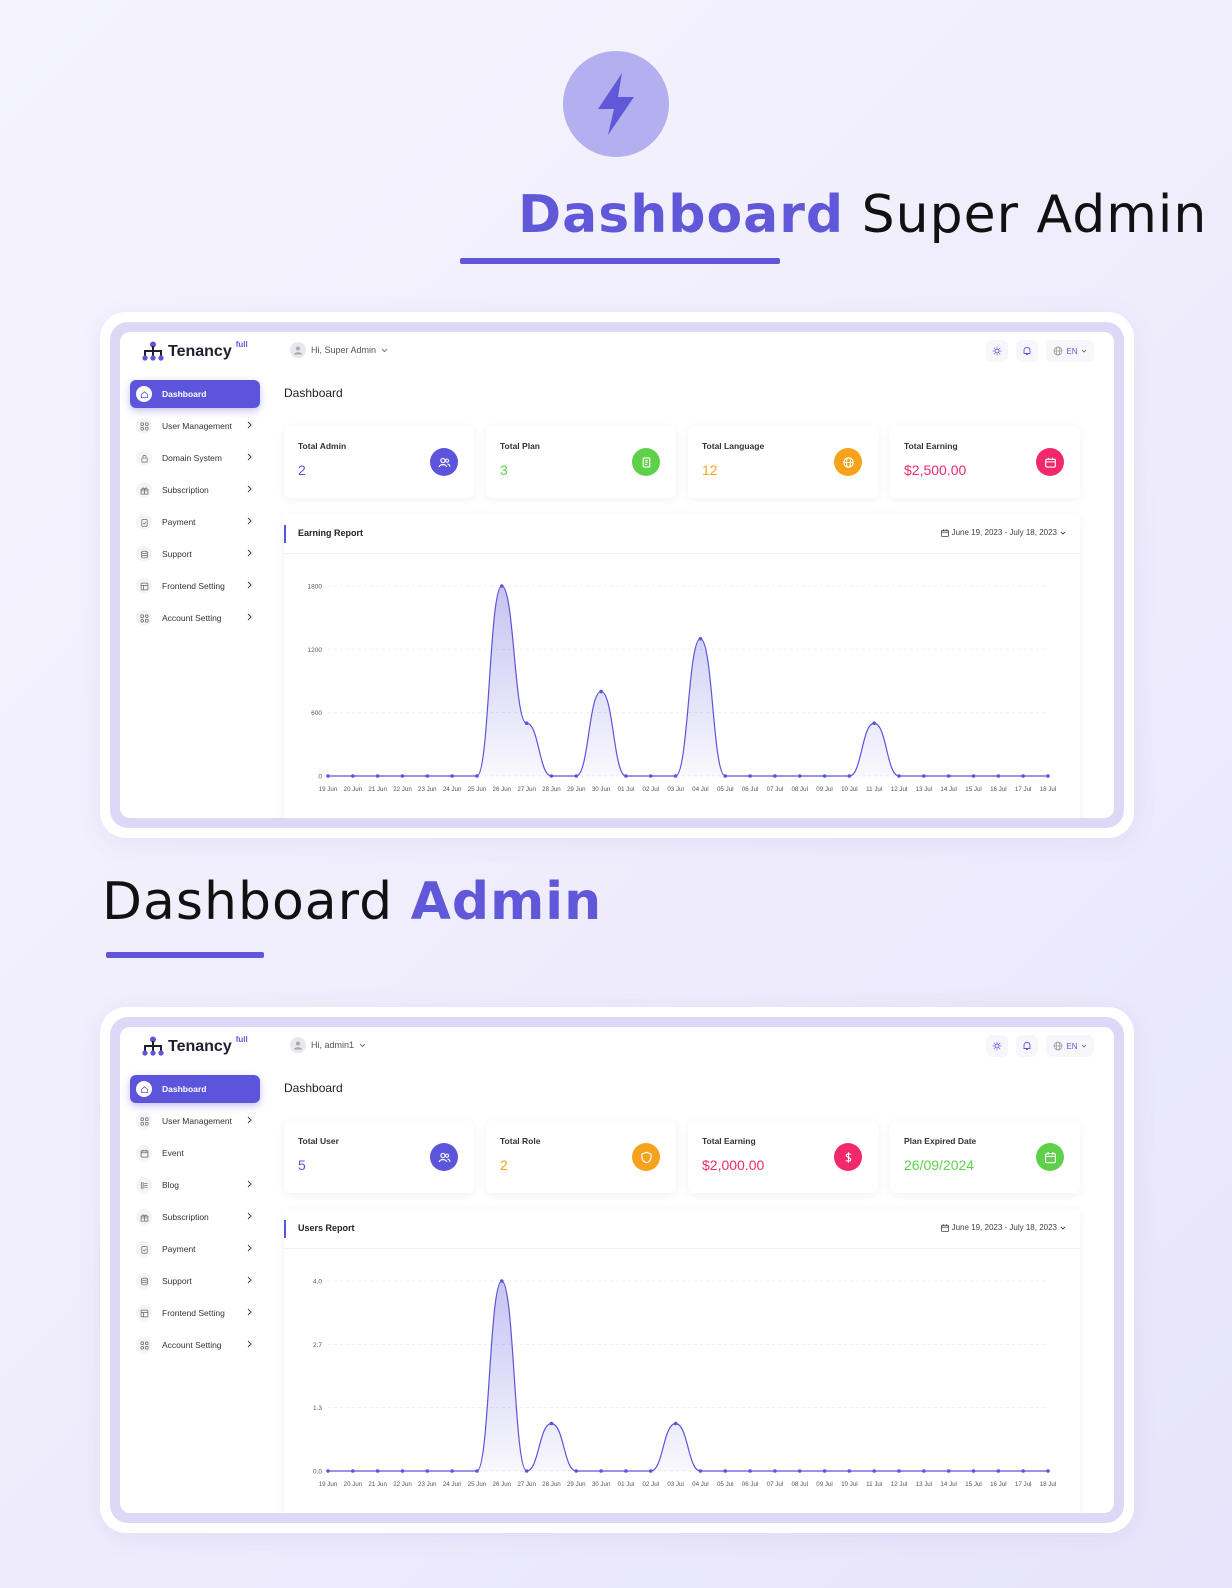 The height and width of the screenshot is (1588, 1232). Describe the element at coordinates (192, 618) in the screenshot. I see `sidebar-item-label: Account Setting` at that location.